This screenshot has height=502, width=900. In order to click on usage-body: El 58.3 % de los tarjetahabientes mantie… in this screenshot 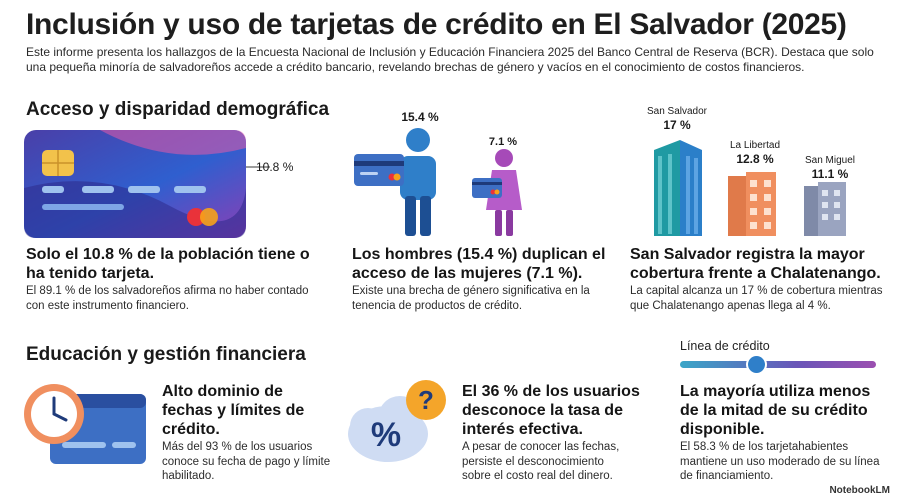, I will do `click(780, 461)`.